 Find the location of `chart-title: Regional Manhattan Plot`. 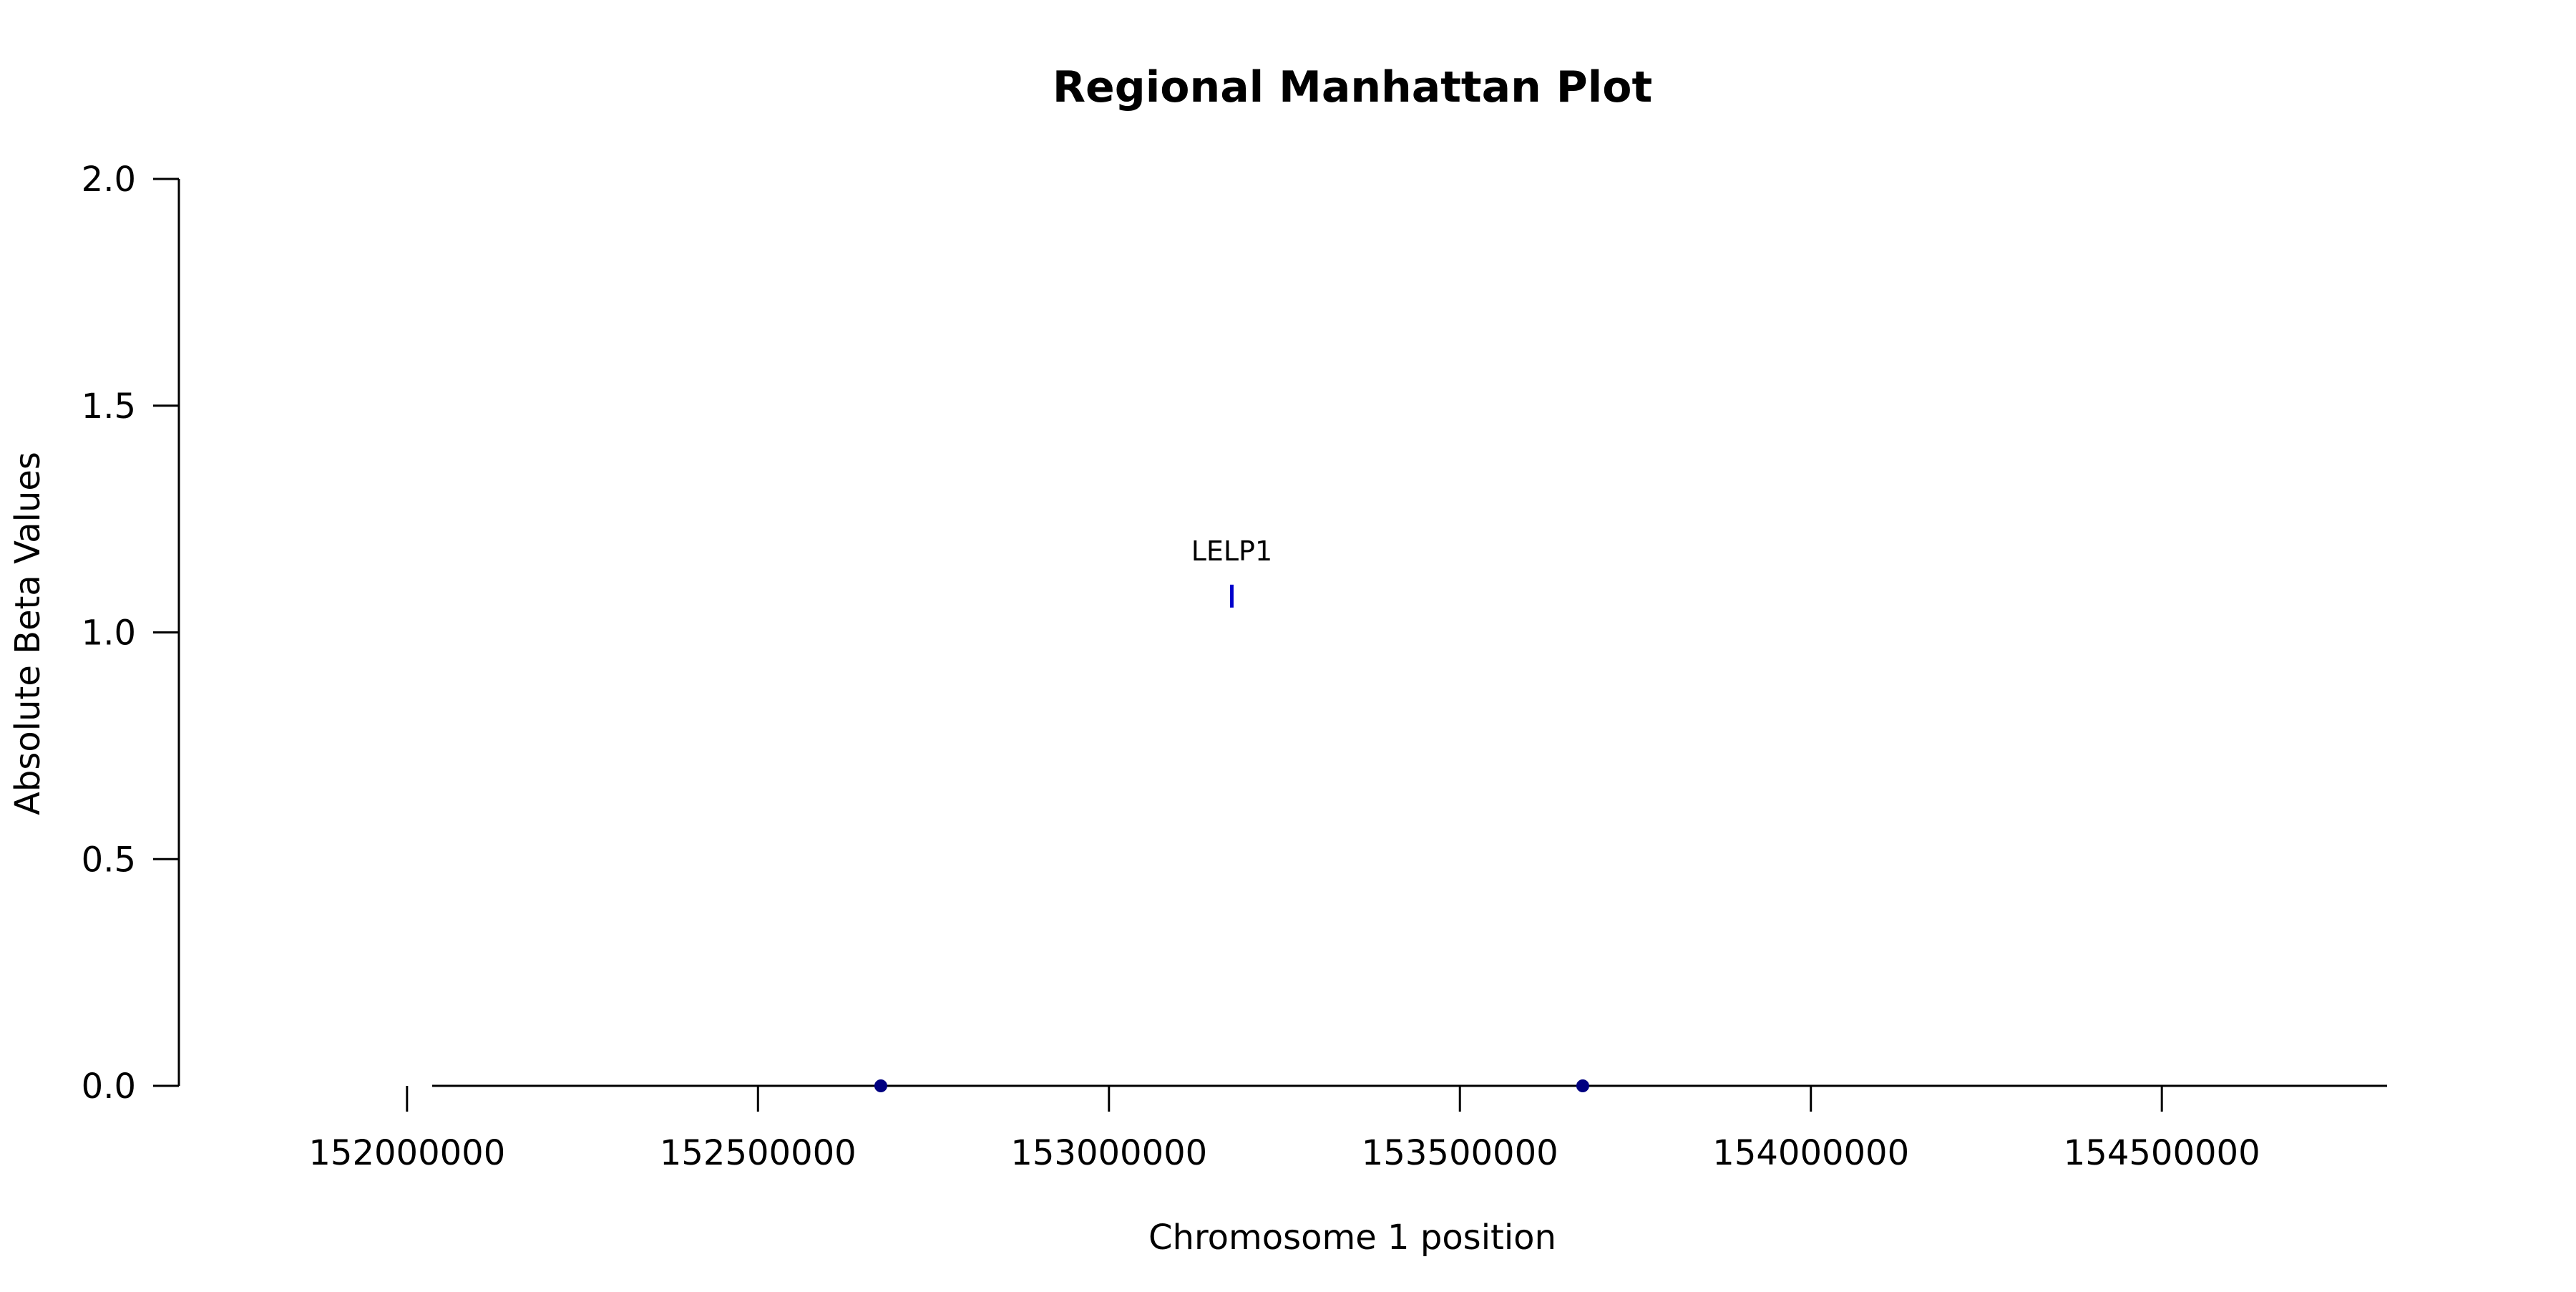

chart-title: Regional Manhattan Plot is located at coordinates (1352, 87).